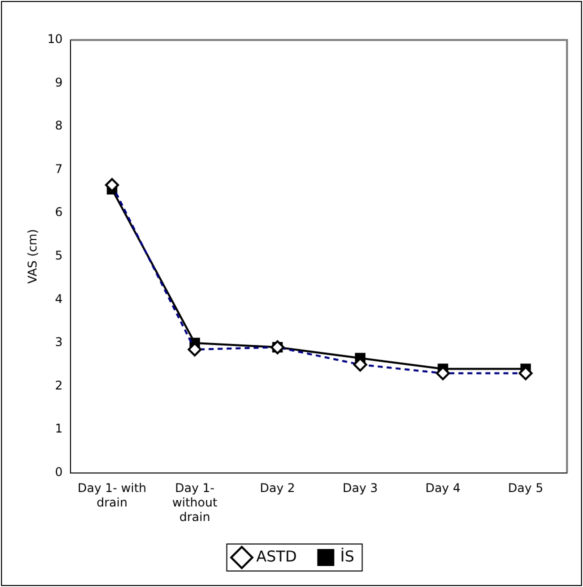 This screenshot has width=583, height=587. I want to click on x-tick-label: Day 4, so click(442, 488).